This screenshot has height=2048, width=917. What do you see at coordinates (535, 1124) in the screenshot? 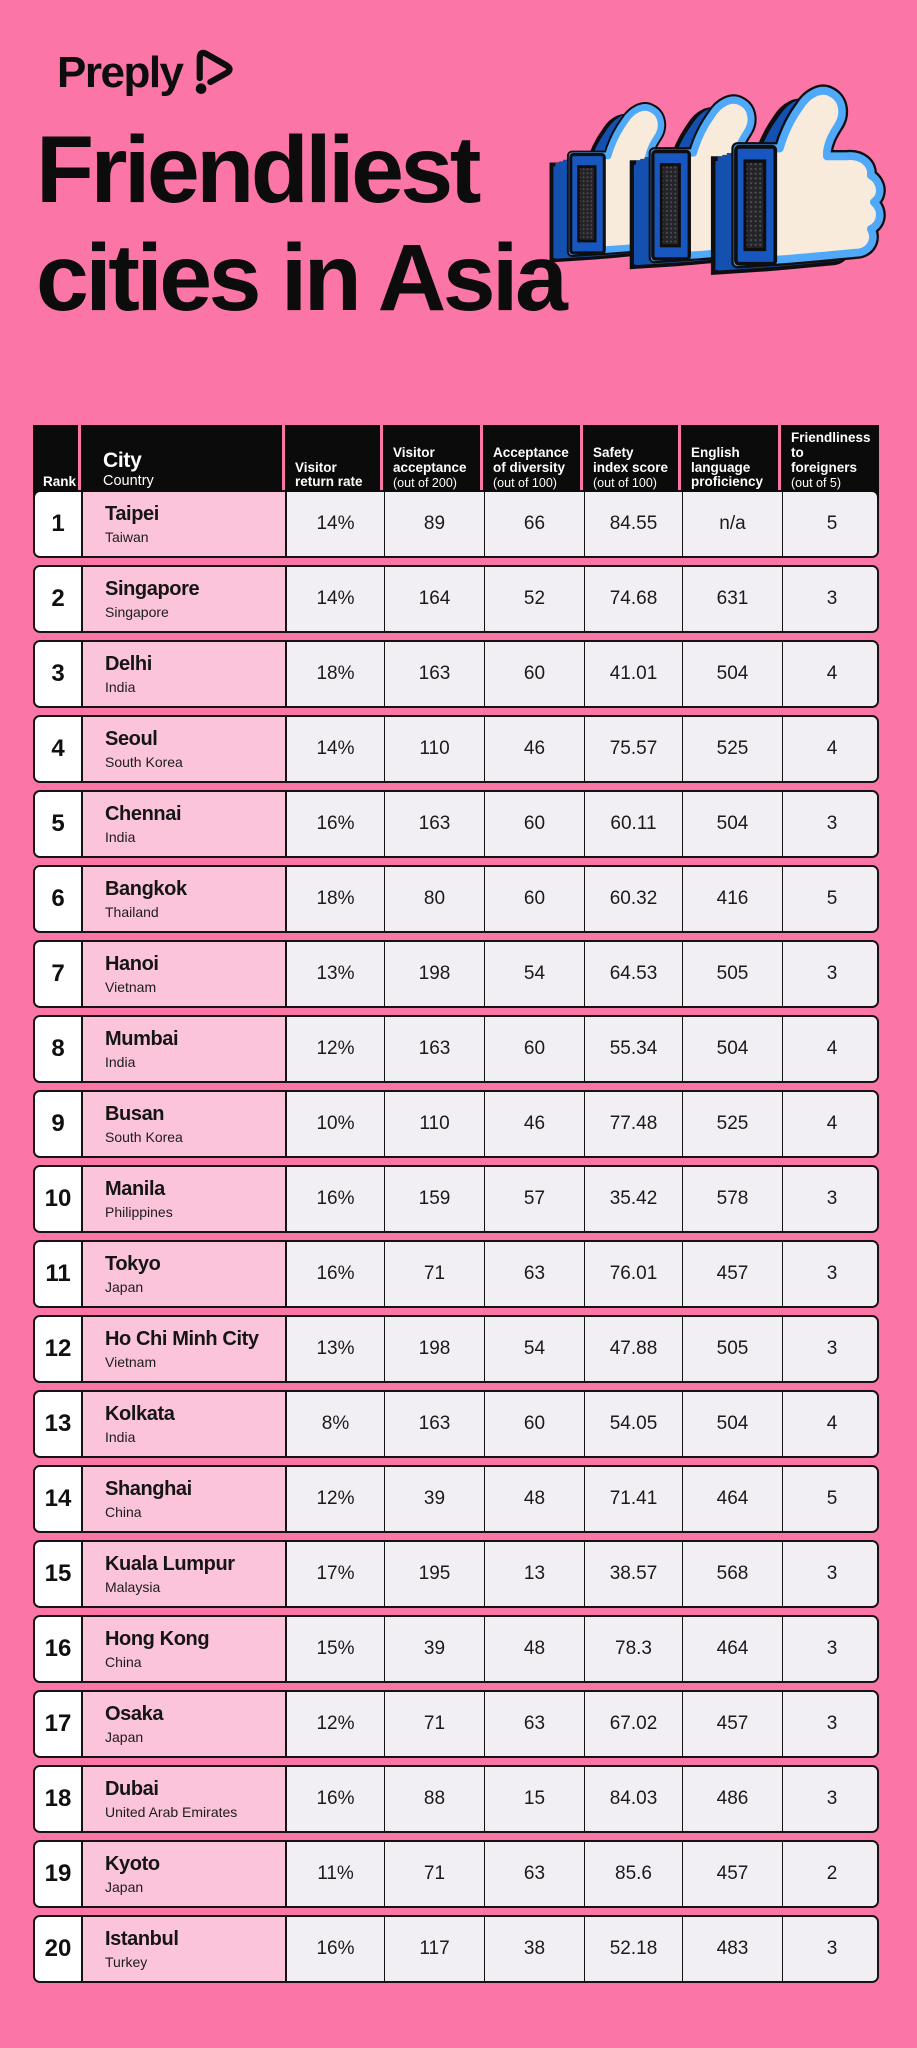
I see `value-cell: 46` at bounding box center [535, 1124].